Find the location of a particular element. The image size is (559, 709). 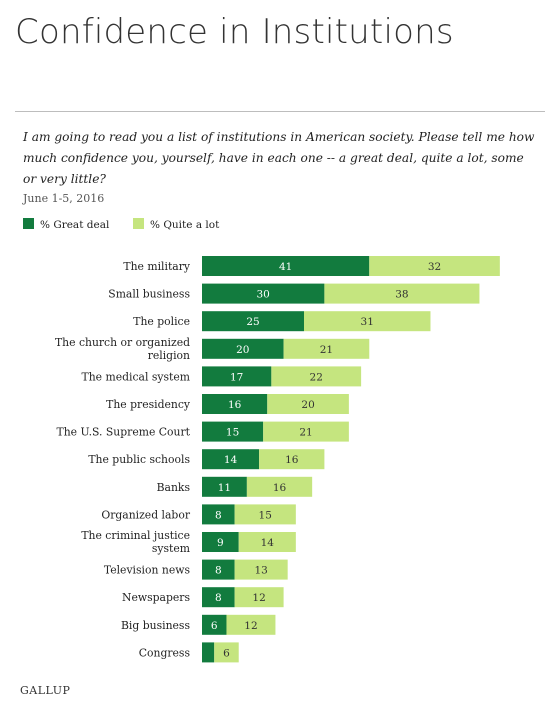

category-label-newspapers: Newspapers is located at coordinates (156, 597).